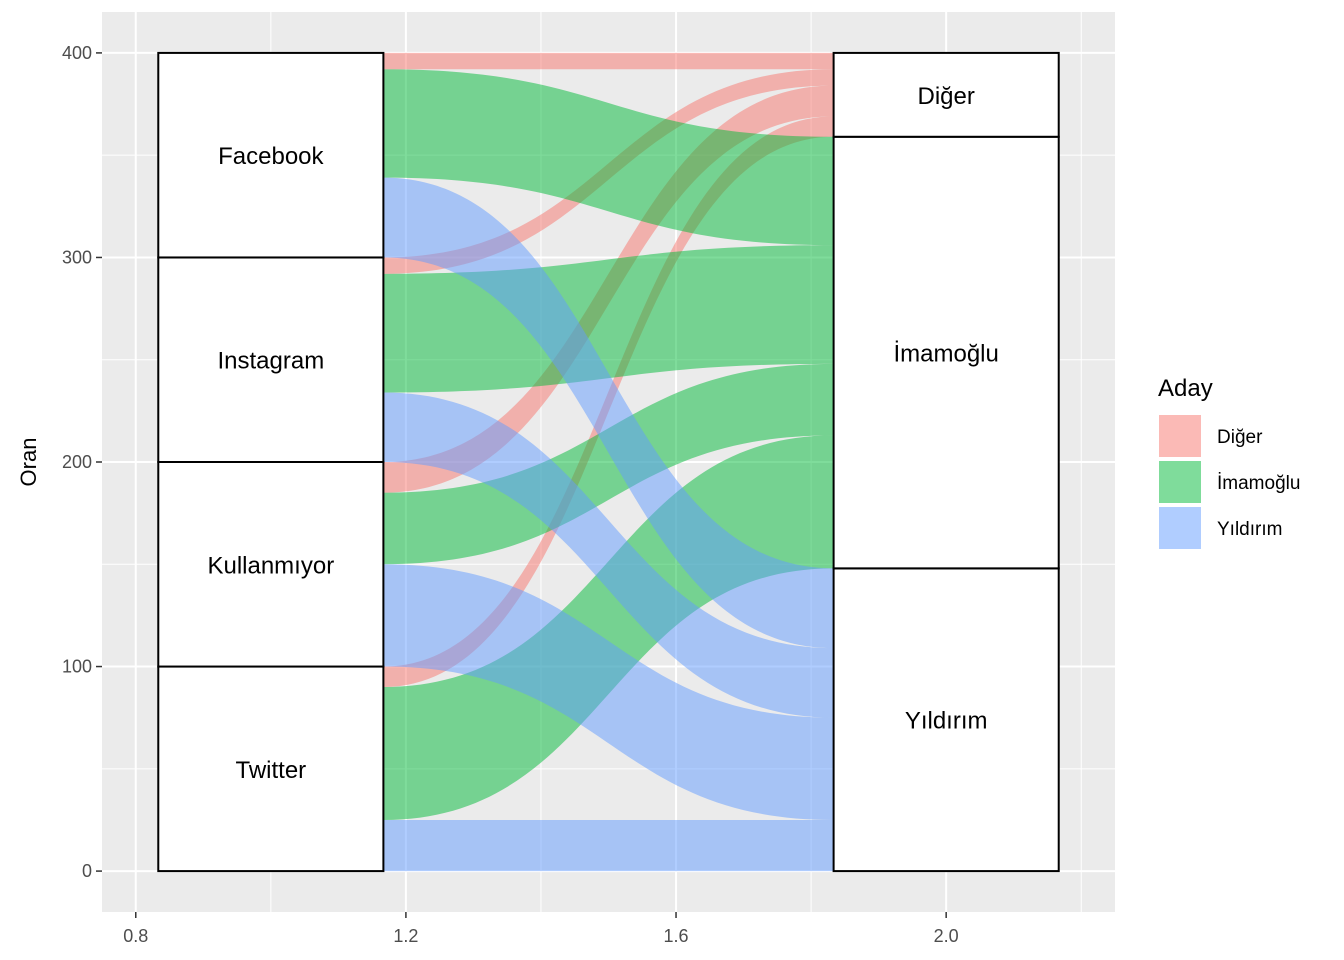 Image resolution: width=1344 pixels, height=960 pixels. I want to click on y-tick-label: 0, so click(87, 871).